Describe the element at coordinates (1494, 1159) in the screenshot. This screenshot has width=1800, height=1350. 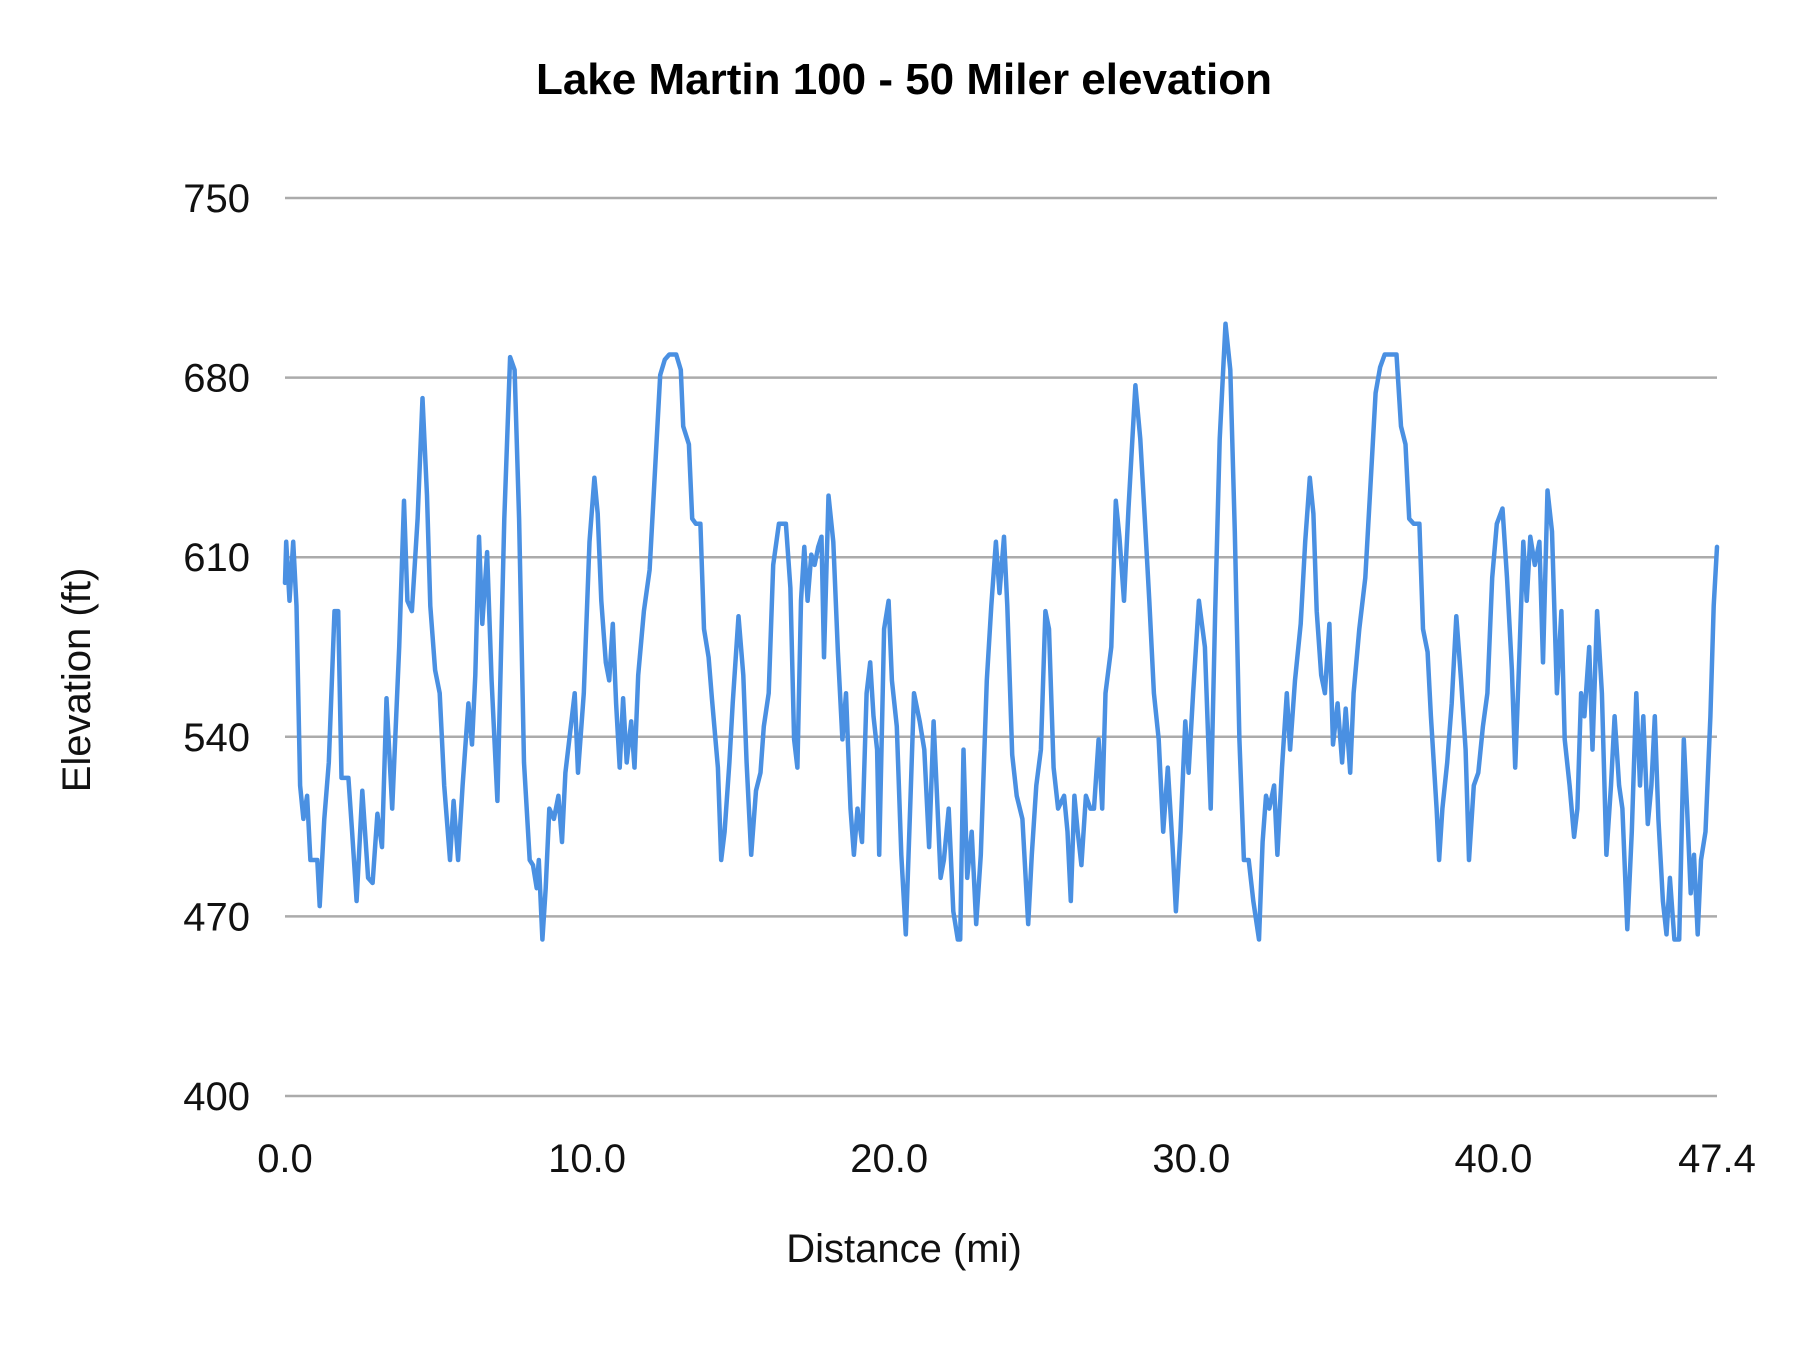
I see `x-tick-label: 40.0` at that location.